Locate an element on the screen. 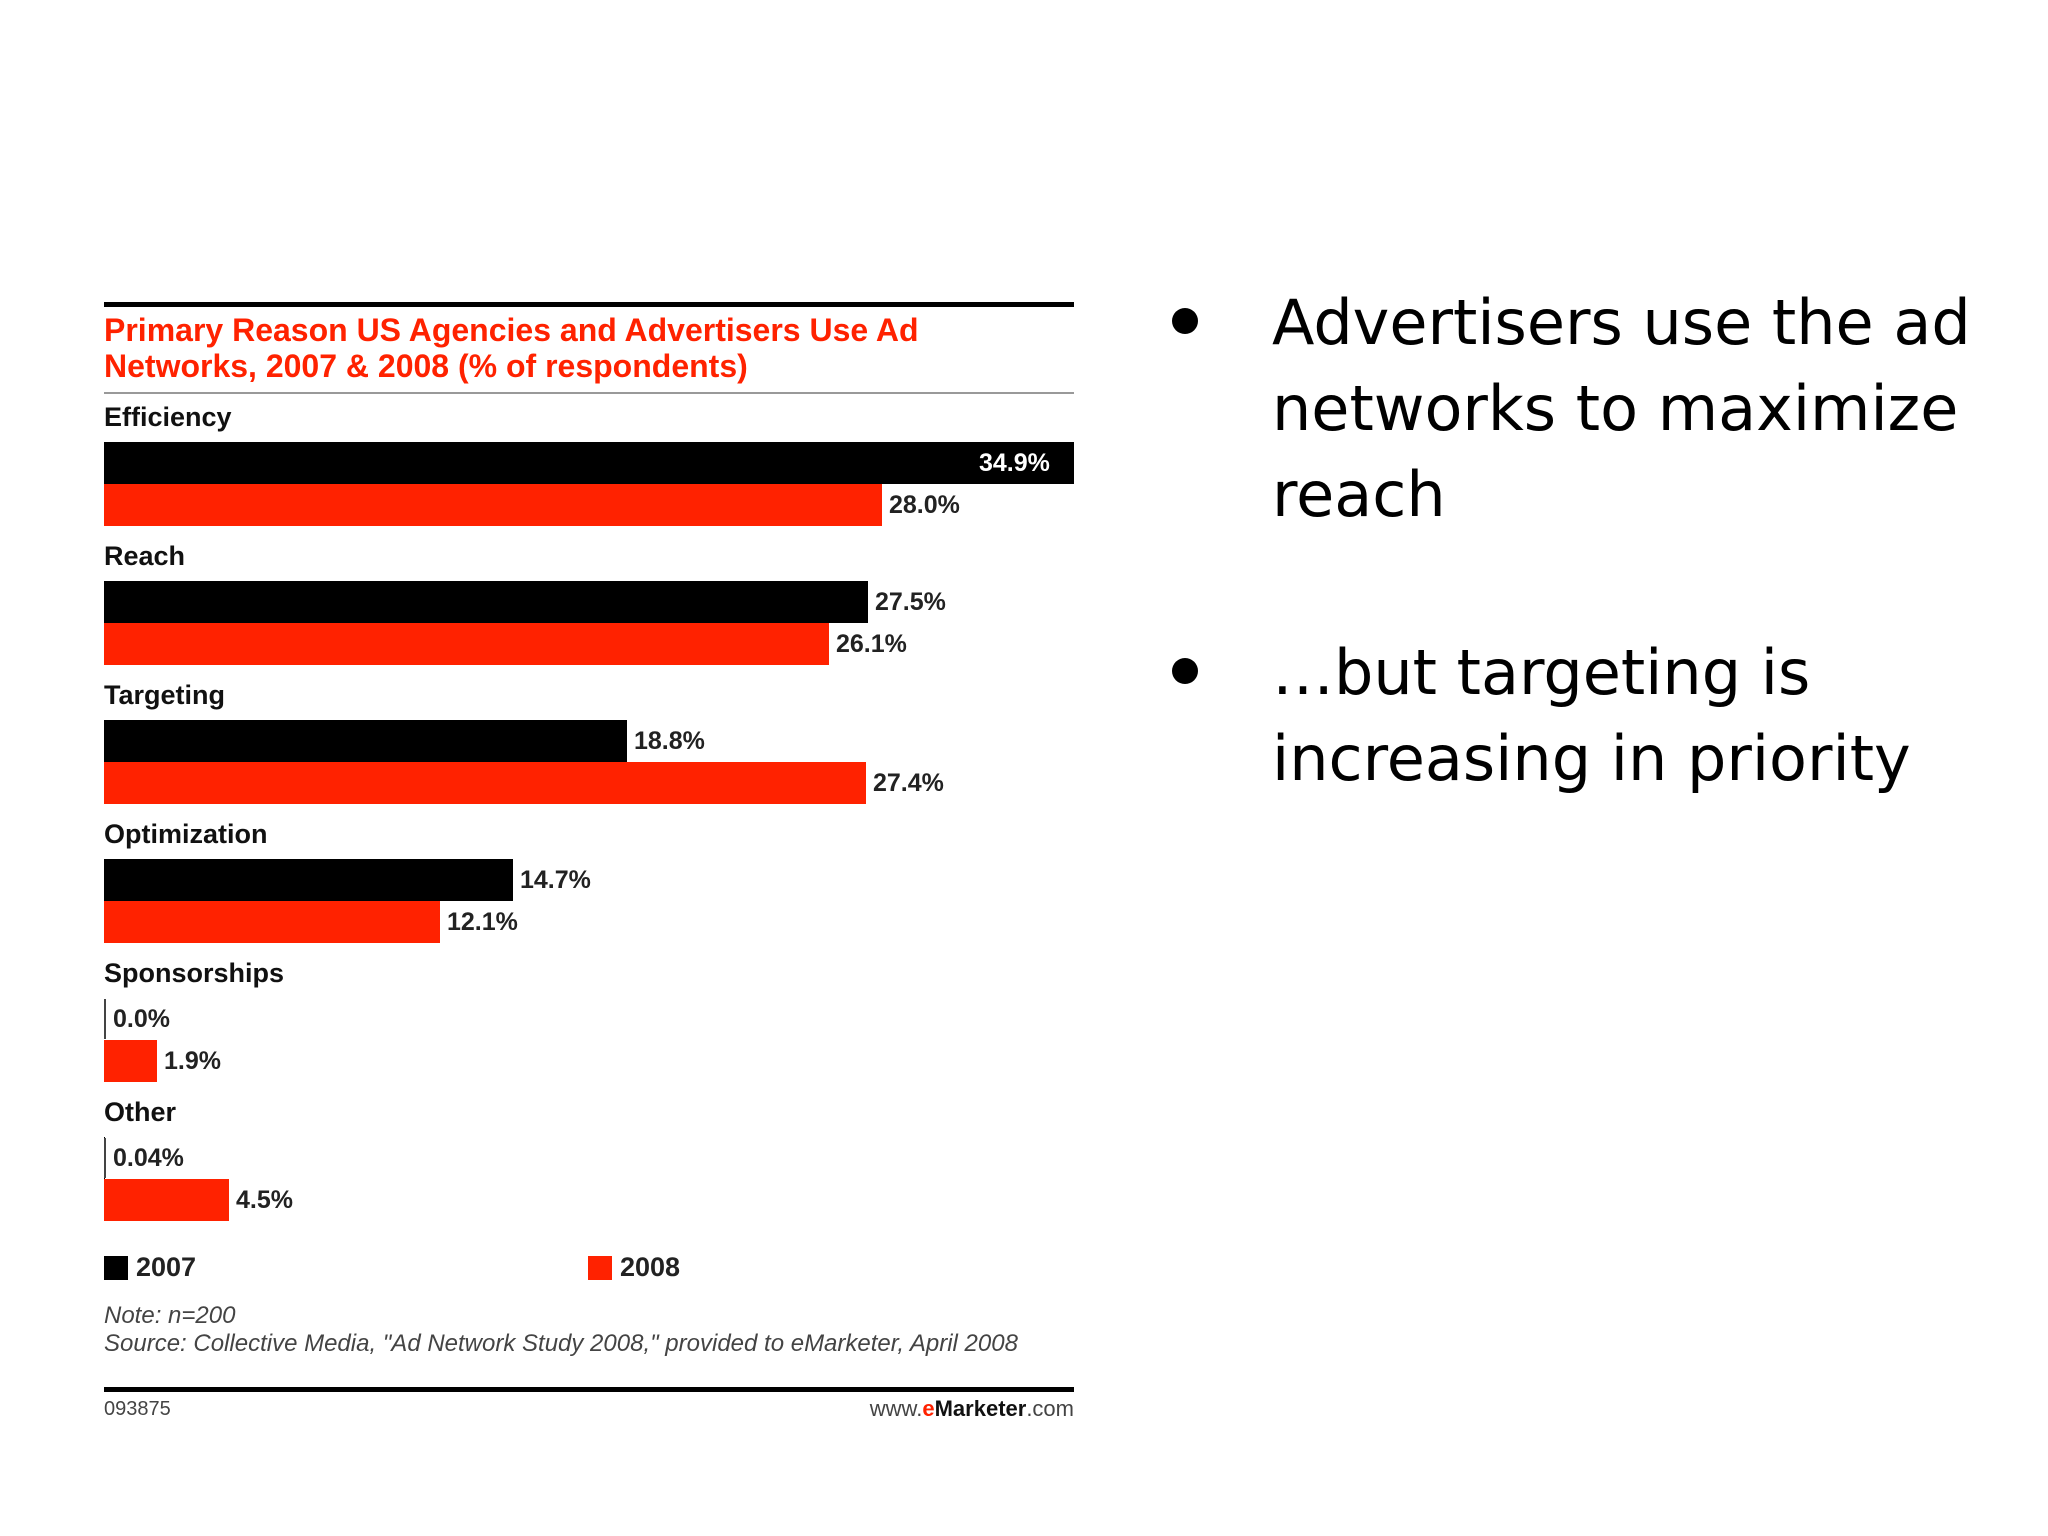 The image size is (2048, 1536). category-label: Targeting is located at coordinates (164, 695).